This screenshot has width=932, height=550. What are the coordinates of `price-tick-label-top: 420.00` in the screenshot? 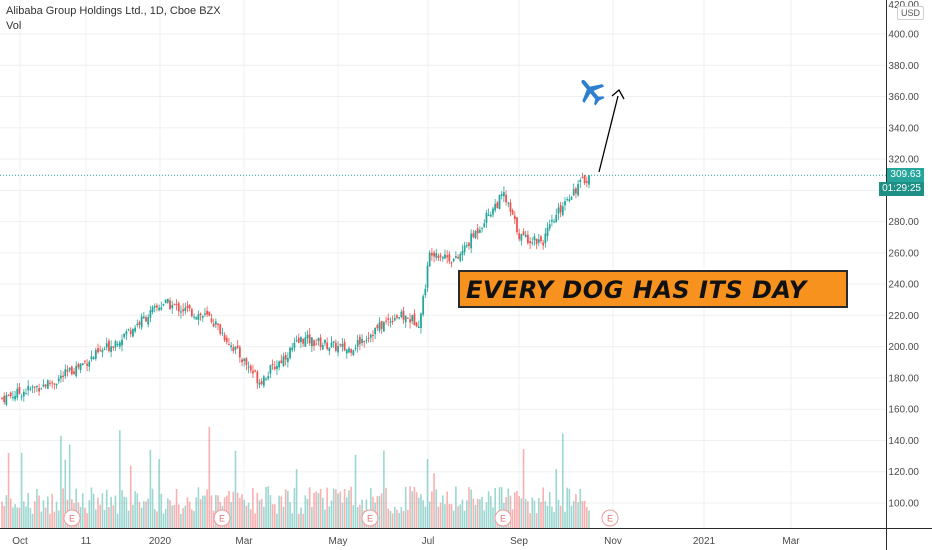 It's located at (903, 5).